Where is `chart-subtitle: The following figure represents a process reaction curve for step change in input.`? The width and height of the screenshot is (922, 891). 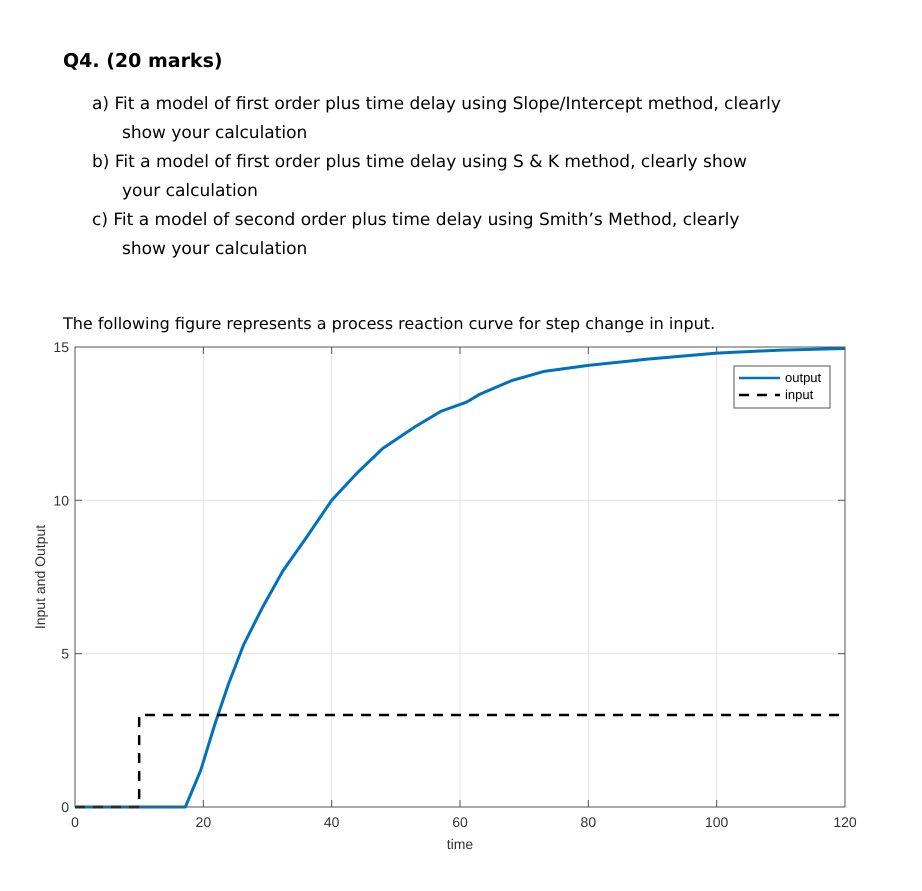 chart-subtitle: The following figure represents a process reaction curve for step change in input. is located at coordinates (389, 323).